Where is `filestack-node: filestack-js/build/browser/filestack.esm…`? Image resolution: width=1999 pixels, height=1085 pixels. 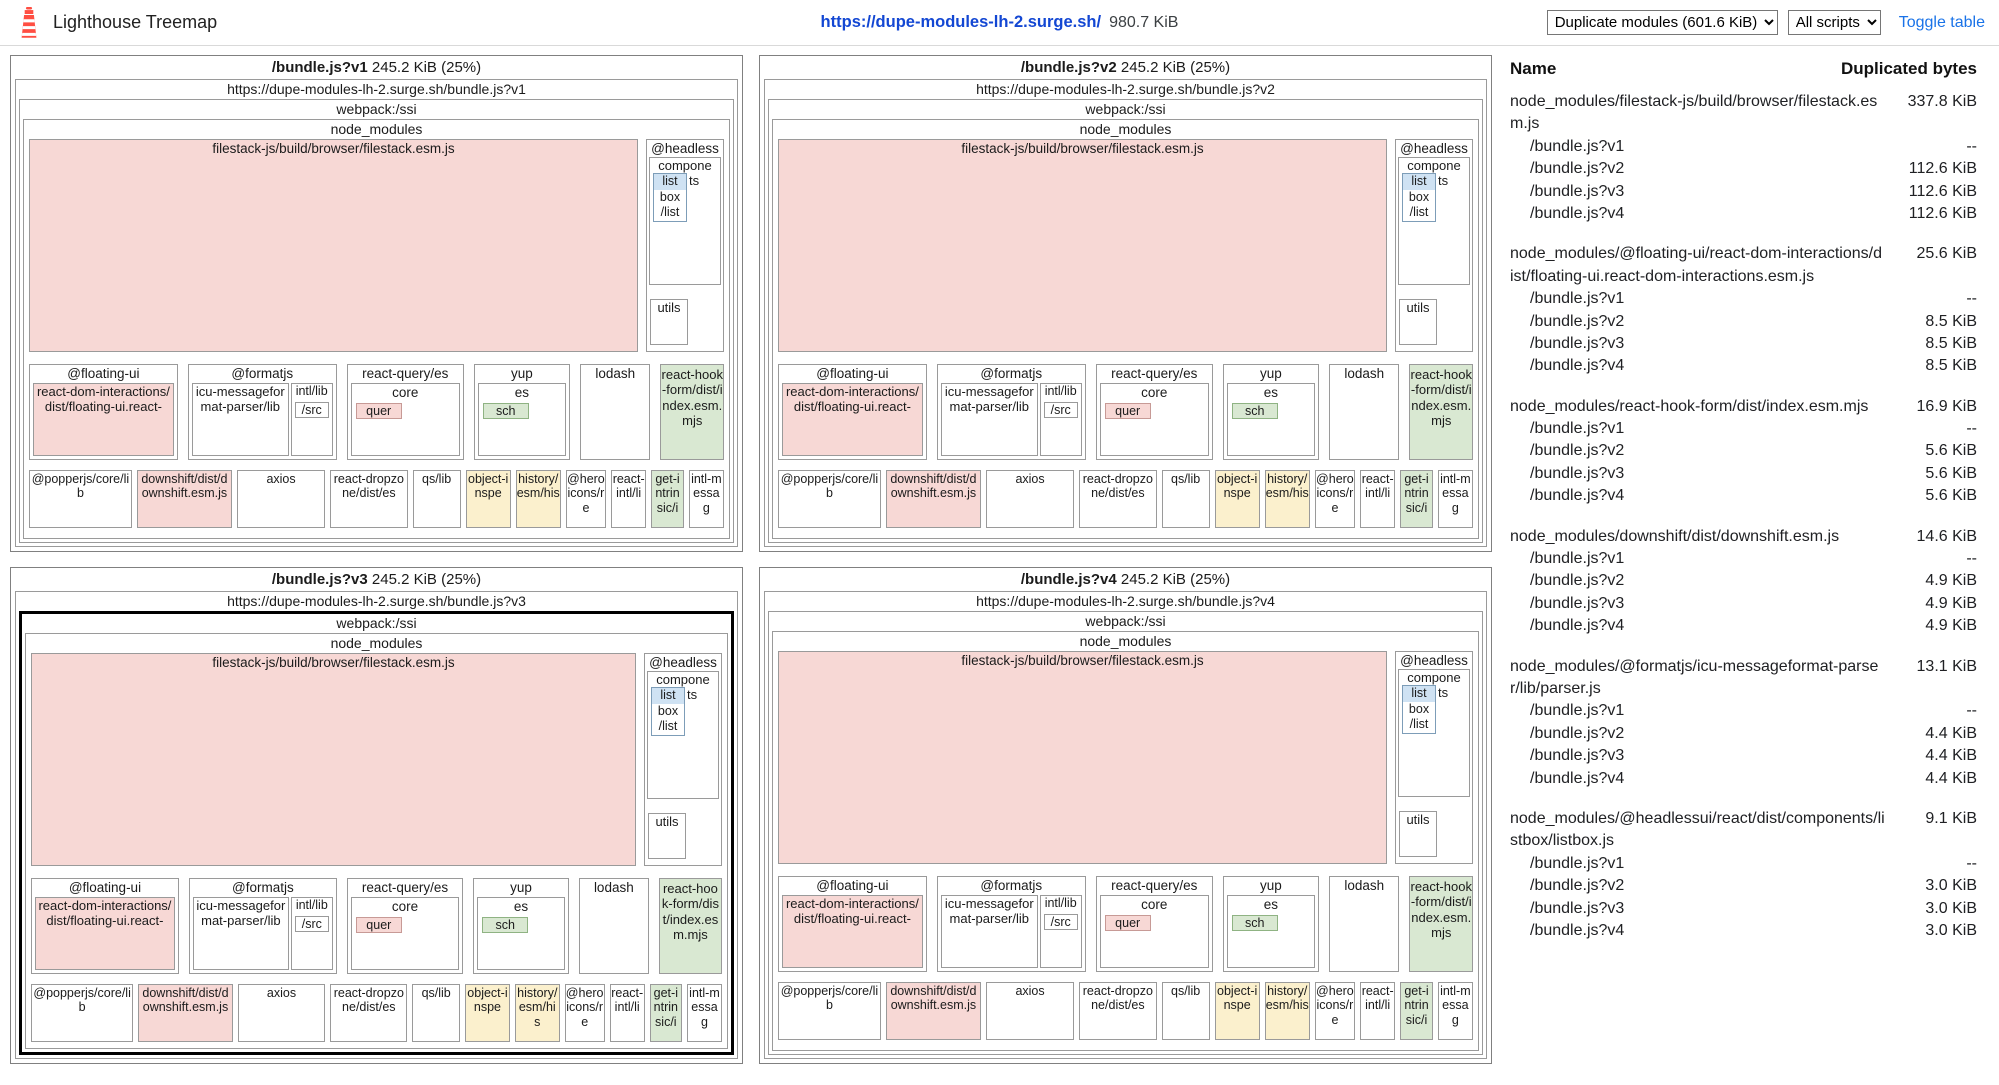
filestack-node: filestack-js/build/browser/filestack.esm… is located at coordinates (1082, 757).